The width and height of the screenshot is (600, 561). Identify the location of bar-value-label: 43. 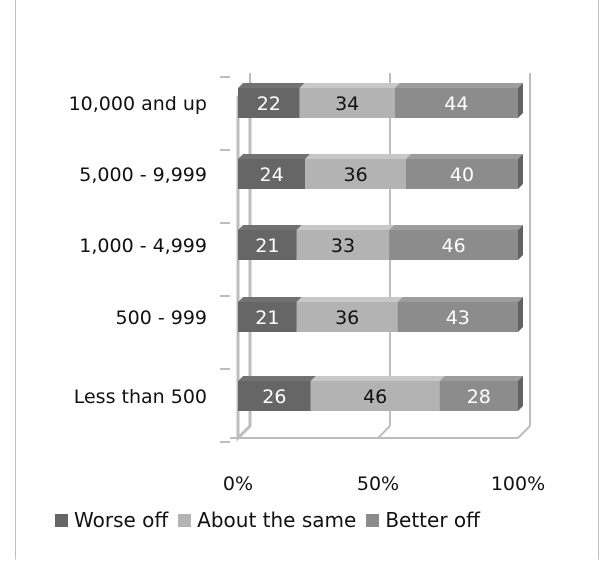
(458, 318).